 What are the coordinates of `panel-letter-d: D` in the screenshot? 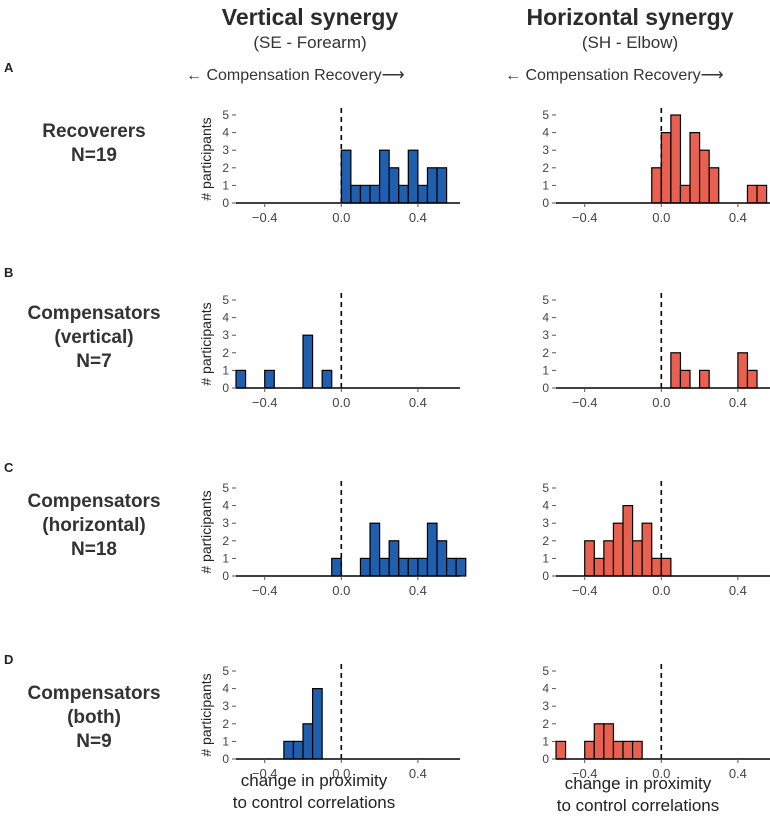 It's located at (9, 659).